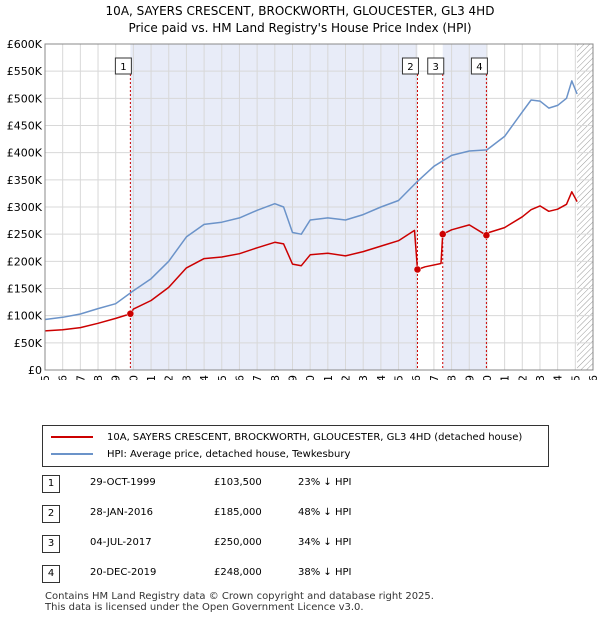 The height and width of the screenshot is (620, 600). What do you see at coordinates (25, 153) in the screenshot?
I see `y-tick-label: £400K` at bounding box center [25, 153].